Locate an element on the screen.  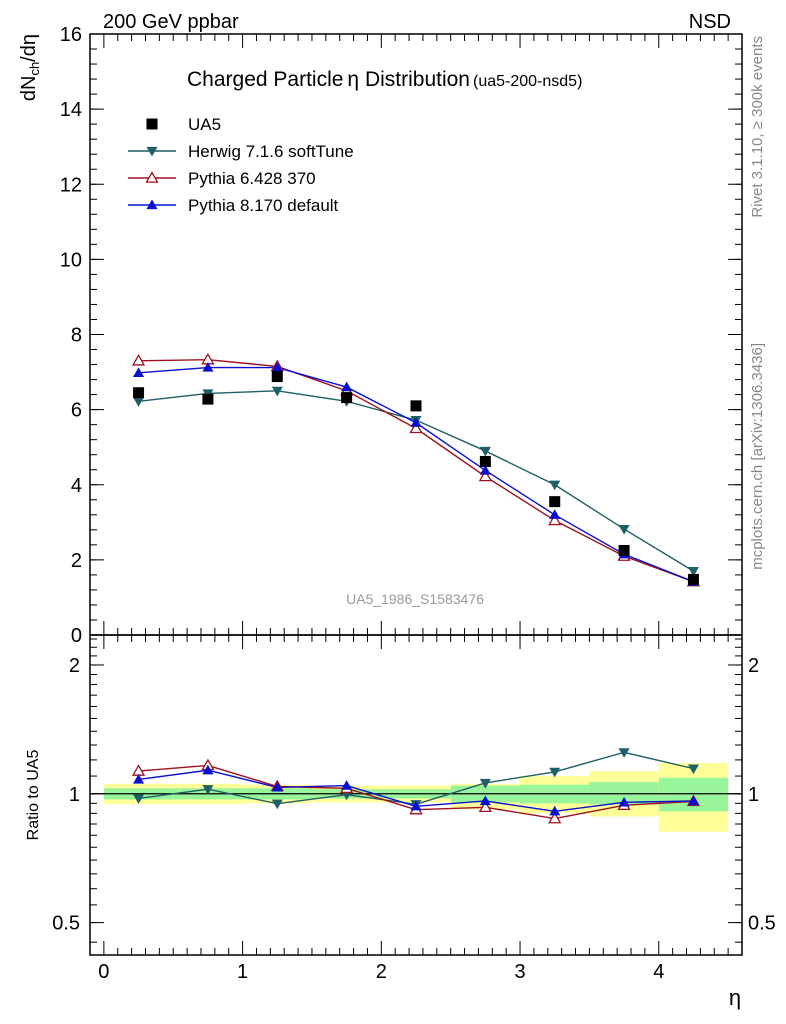
x-tick-label: 3 is located at coordinates (519, 972).